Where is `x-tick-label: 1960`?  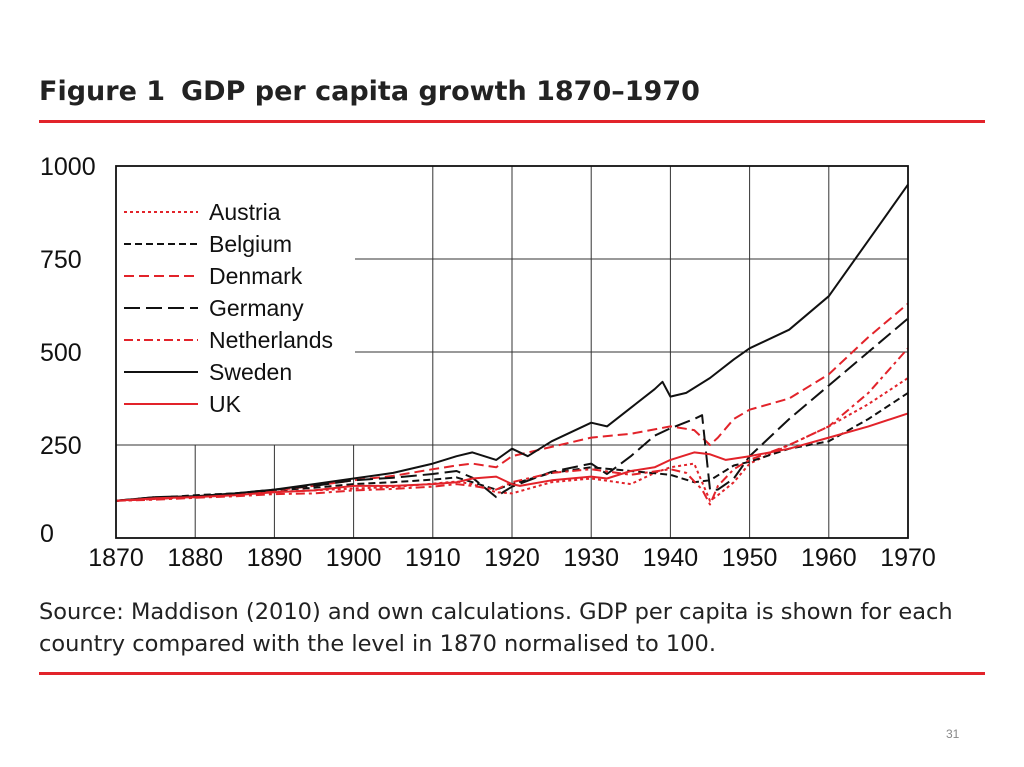 x-tick-label: 1960 is located at coordinates (829, 558).